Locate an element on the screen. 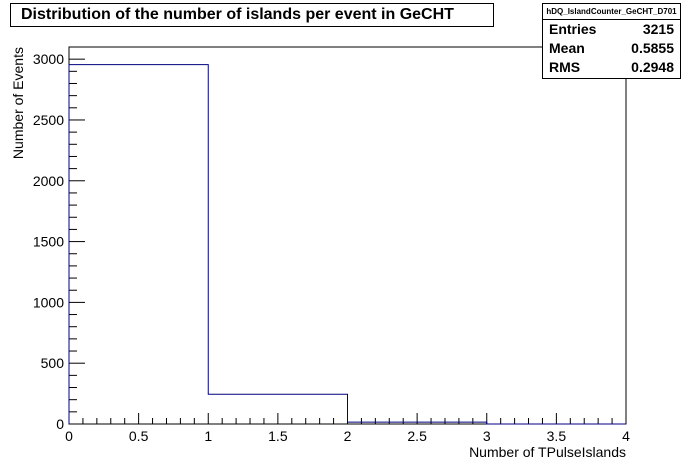 The height and width of the screenshot is (472, 696). x-tick-label: 2 is located at coordinates (348, 436).